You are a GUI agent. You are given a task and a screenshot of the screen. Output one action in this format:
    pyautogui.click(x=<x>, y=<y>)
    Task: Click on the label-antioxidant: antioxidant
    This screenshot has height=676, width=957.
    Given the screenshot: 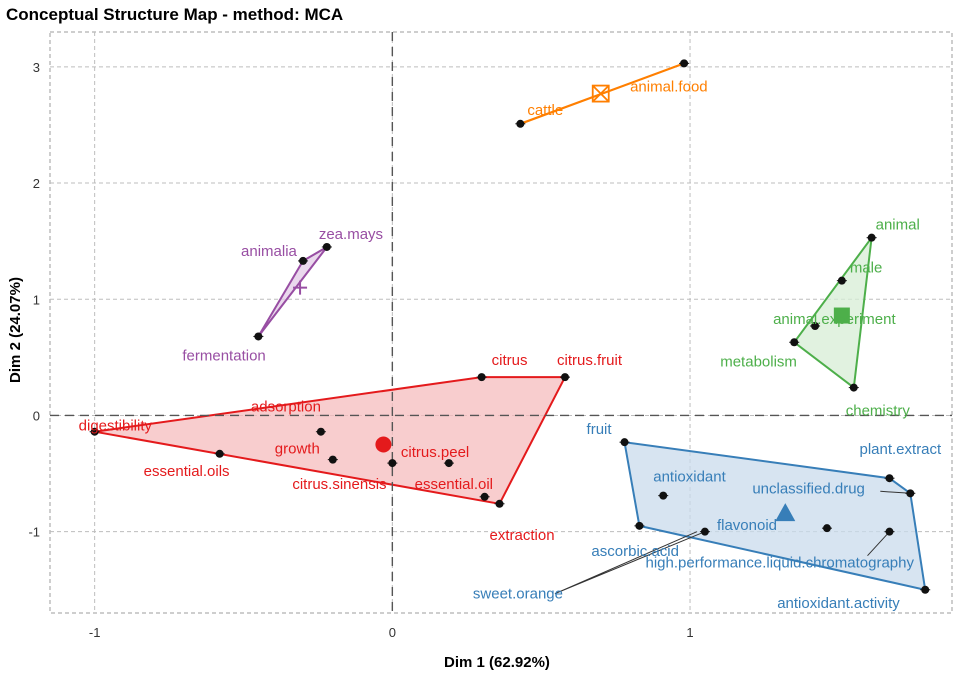 What is the action you would take?
    pyautogui.click(x=689, y=477)
    